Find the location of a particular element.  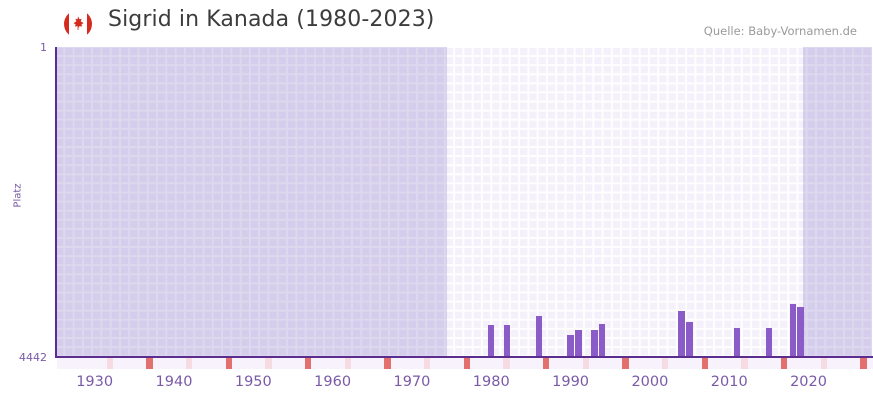

x-axis-tick-label: 1960 is located at coordinates (333, 382).